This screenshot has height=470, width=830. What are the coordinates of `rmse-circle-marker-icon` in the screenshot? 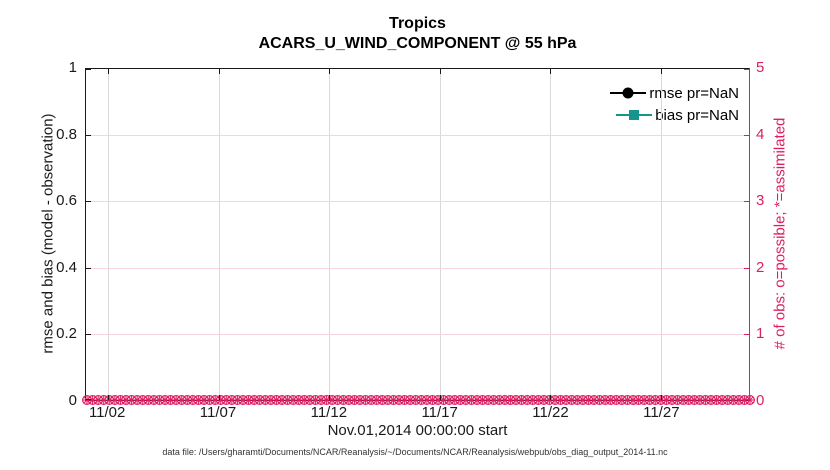 It's located at (628, 93).